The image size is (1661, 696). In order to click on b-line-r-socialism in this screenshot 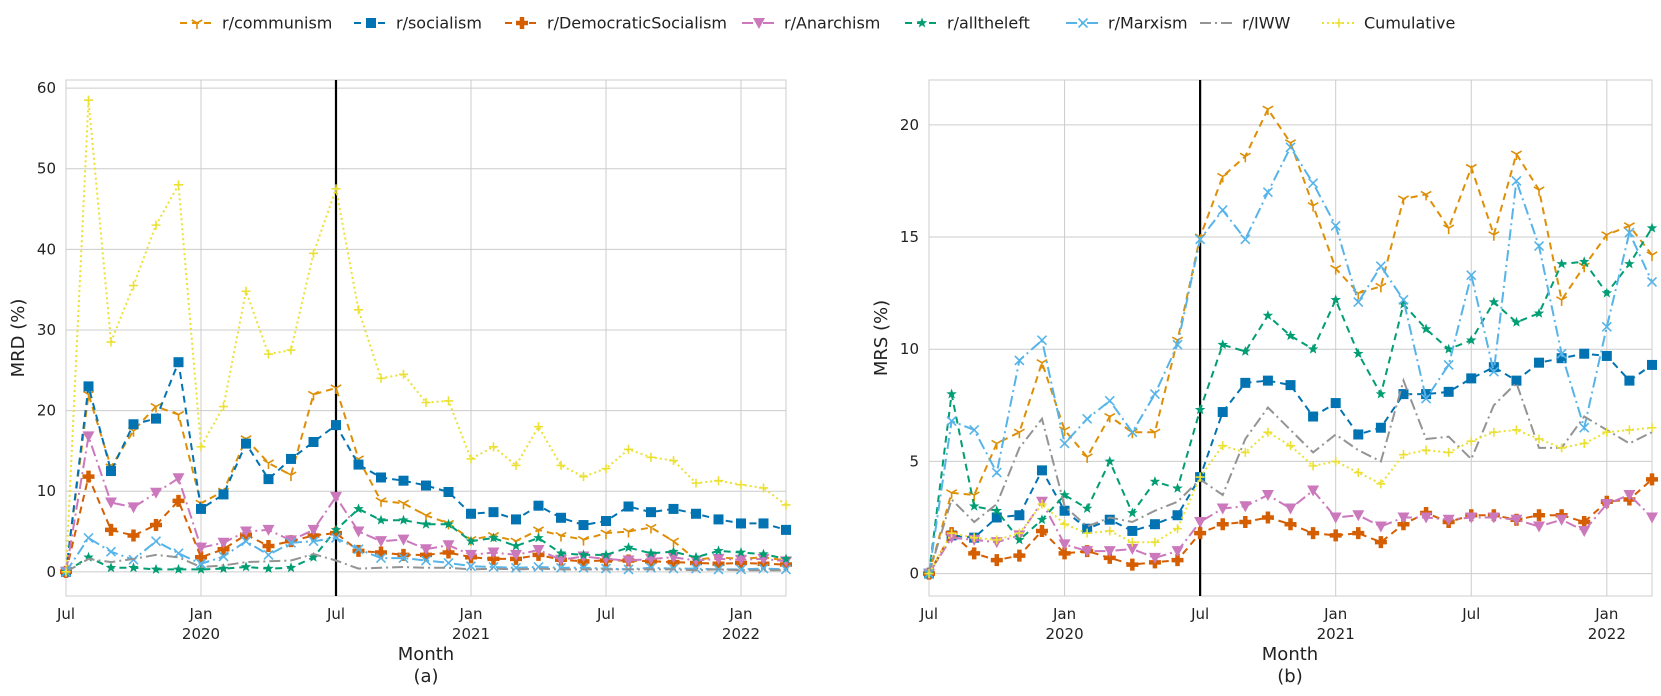, I will do `click(1290, 463)`.